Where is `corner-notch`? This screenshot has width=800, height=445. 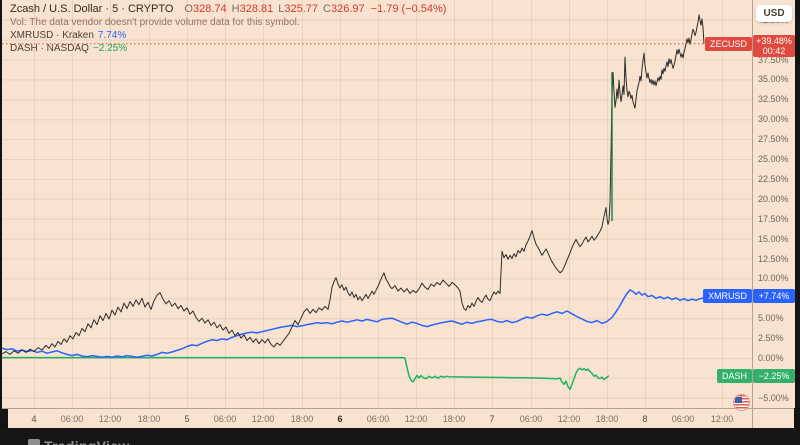 corner-notch is located at coordinates (5, 419).